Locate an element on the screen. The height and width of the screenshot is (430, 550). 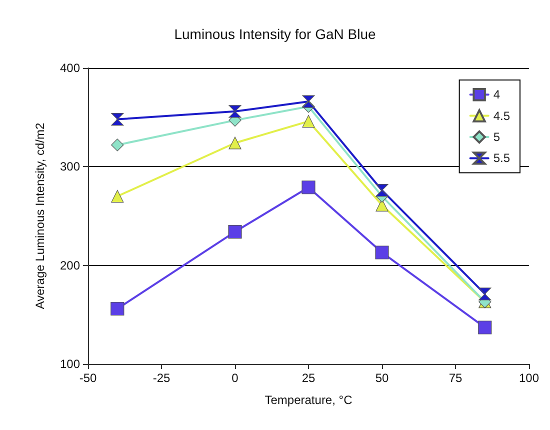
legend-label: 5.5 is located at coordinates (501, 158).